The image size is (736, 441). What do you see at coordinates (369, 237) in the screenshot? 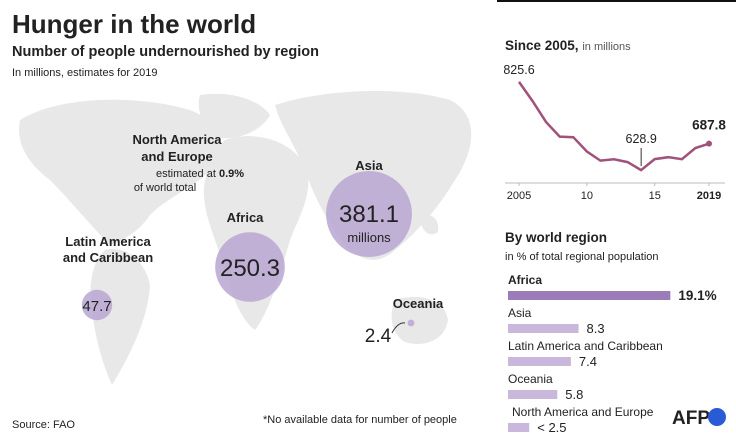
I see `unit-label: millions` at bounding box center [369, 237].